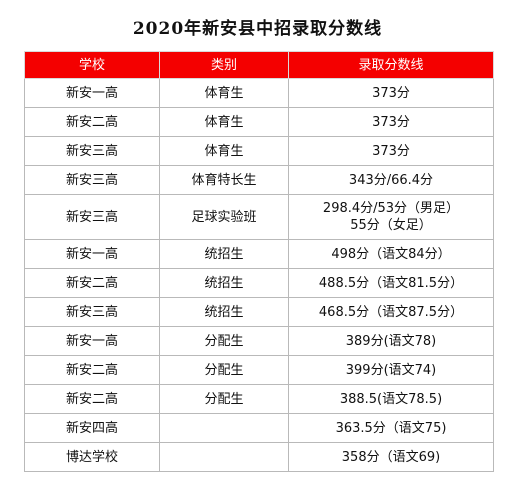  I want to click on score-line: 389分(语文78), so click(391, 341).